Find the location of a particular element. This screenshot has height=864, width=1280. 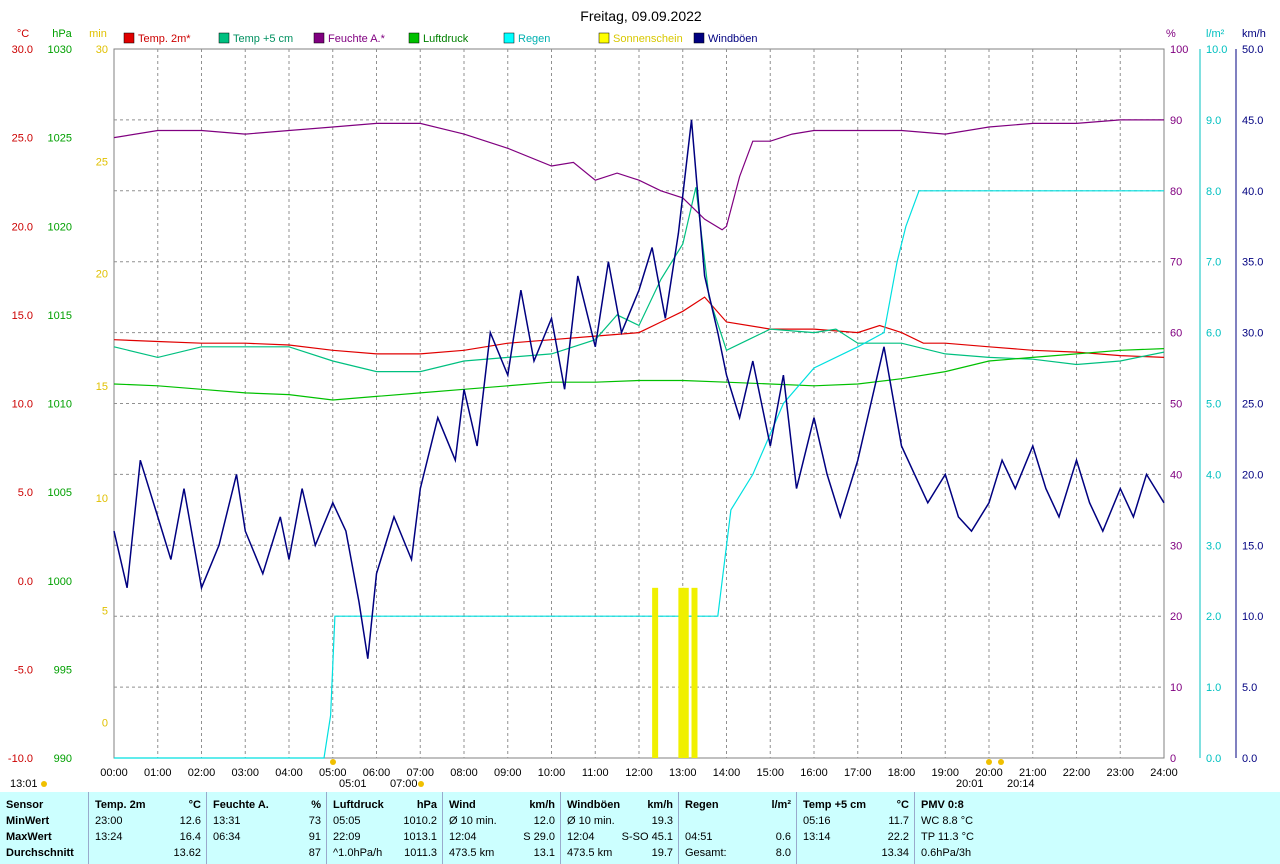

stats-cell-value: 19.3 is located at coordinates (662, 821).